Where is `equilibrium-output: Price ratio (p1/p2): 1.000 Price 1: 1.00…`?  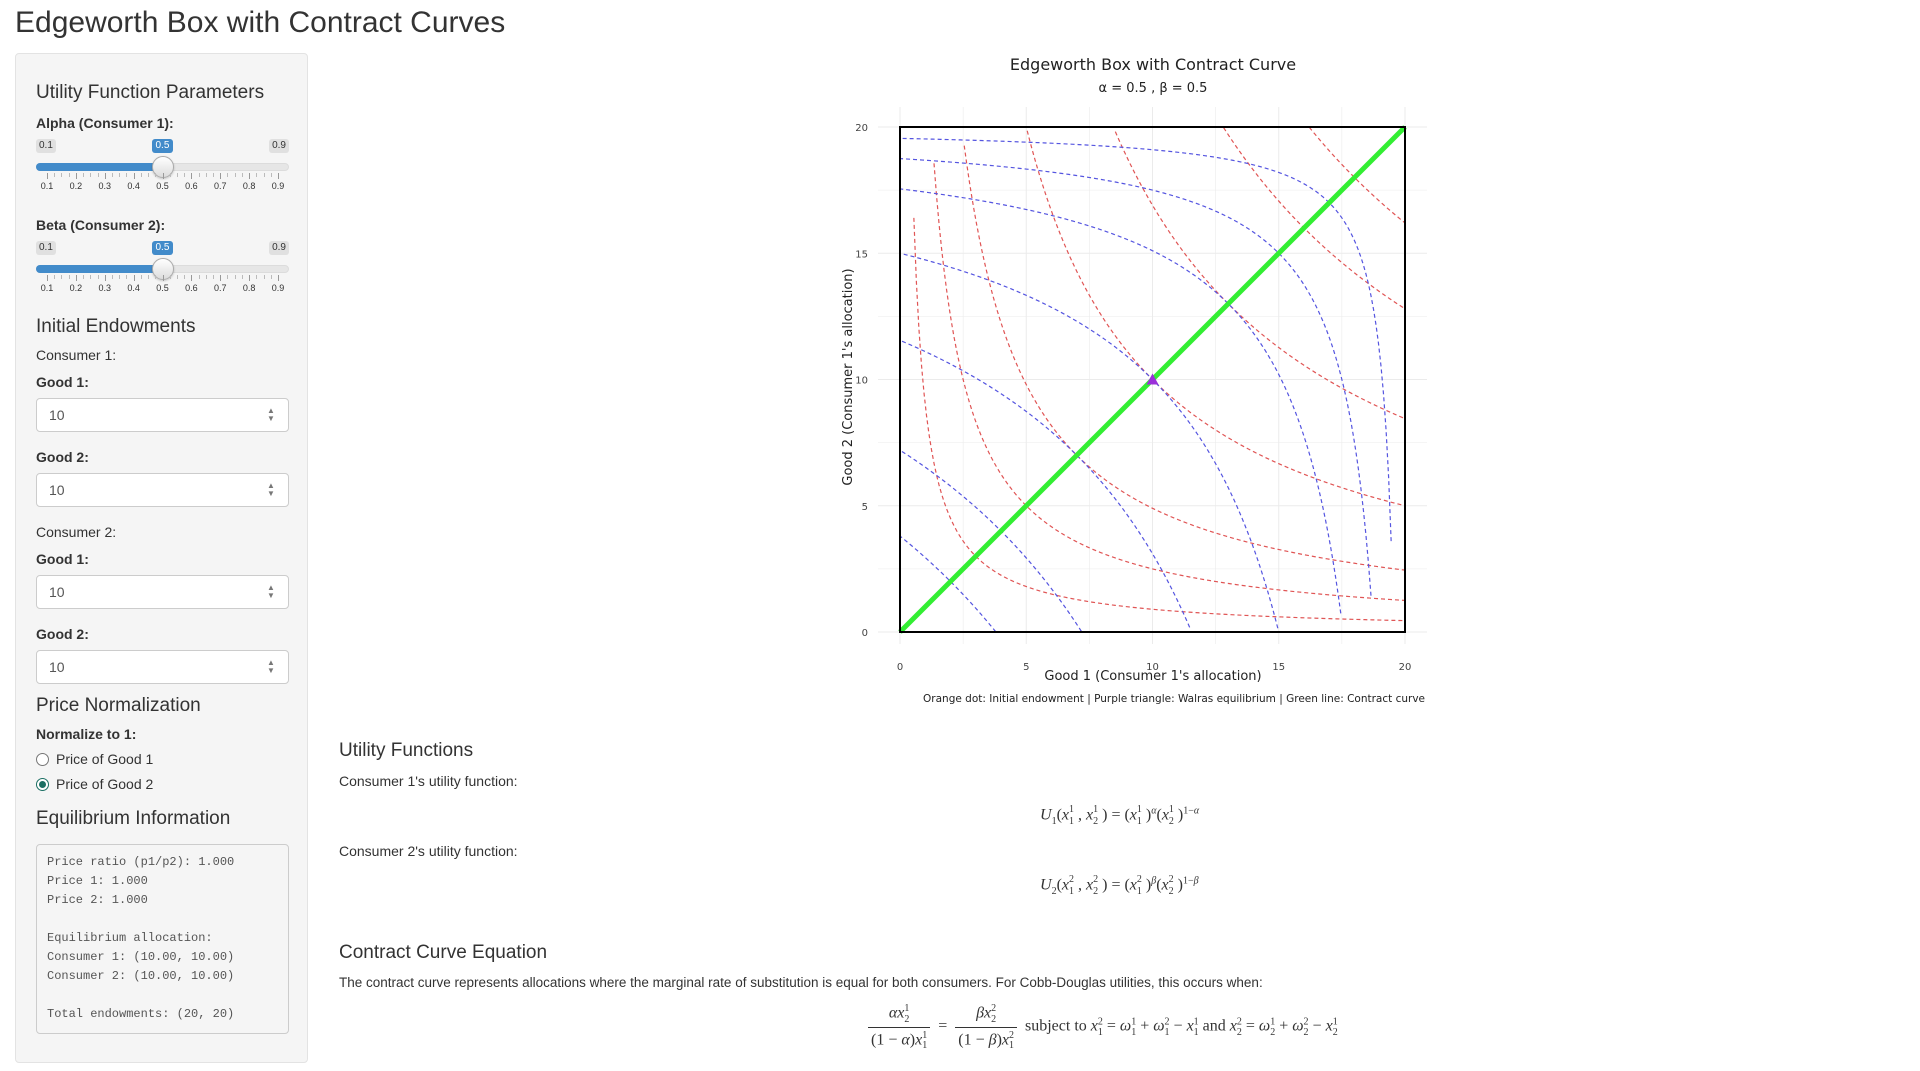 equilibrium-output: Price ratio (p1/p2): 1.000 Price 1: 1.00… is located at coordinates (162, 939).